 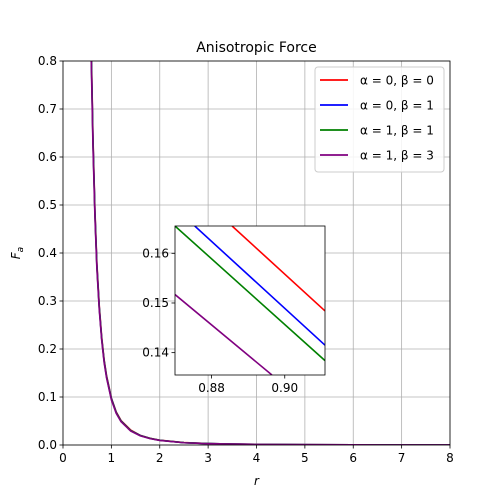 What do you see at coordinates (47, 445) in the screenshot?
I see `y-tick-label: 0.0` at bounding box center [47, 445].